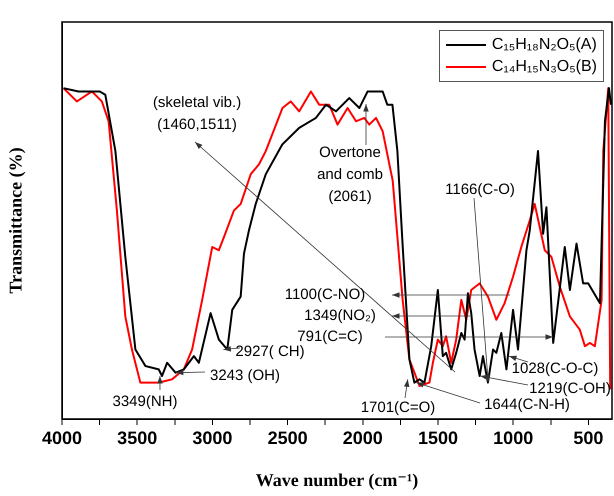 This screenshot has height=496, width=614. I want to click on x-tick-label: 2500, so click(288, 438).